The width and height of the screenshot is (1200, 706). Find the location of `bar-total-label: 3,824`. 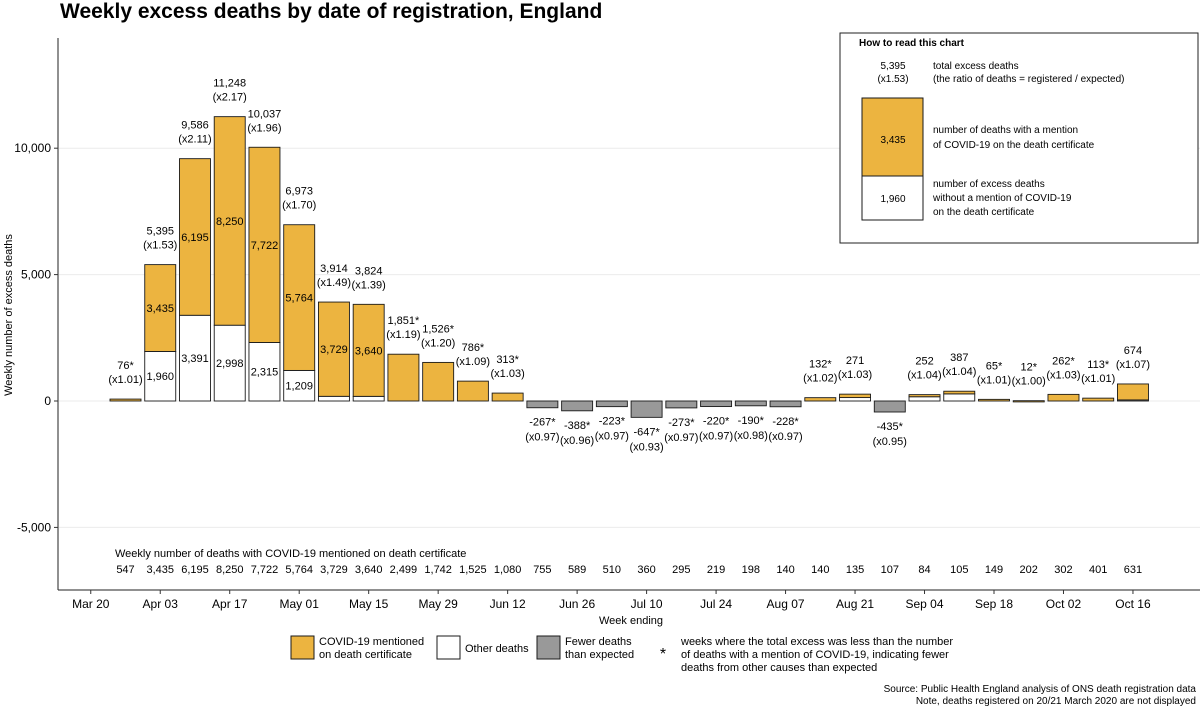

bar-total-label: 3,824 is located at coordinates (369, 271).